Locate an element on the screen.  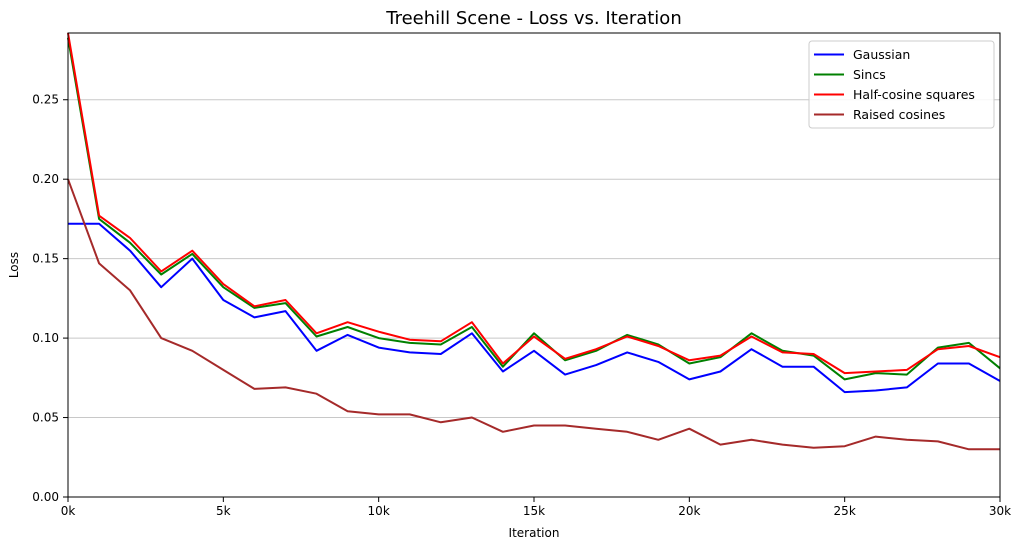
y-axis-label: Loss is located at coordinates (14, 265).